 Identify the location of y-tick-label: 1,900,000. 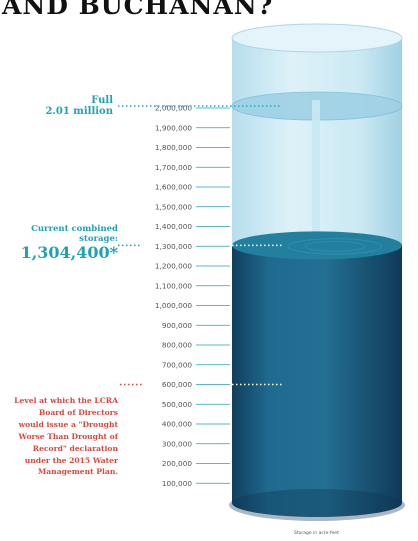
(173, 127).